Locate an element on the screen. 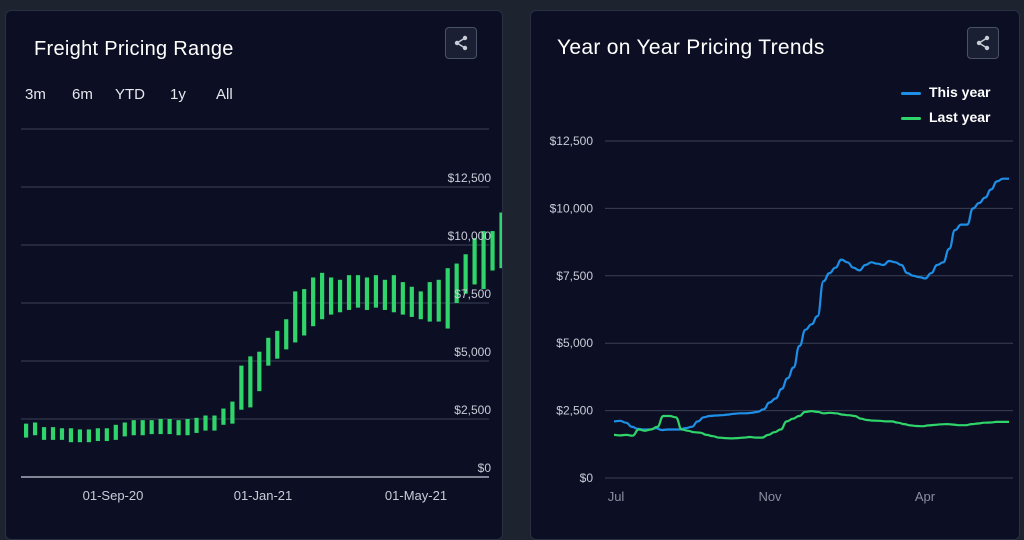 This screenshot has width=1024, height=540. x-tick-label: 01-May-21 is located at coordinates (416, 495).